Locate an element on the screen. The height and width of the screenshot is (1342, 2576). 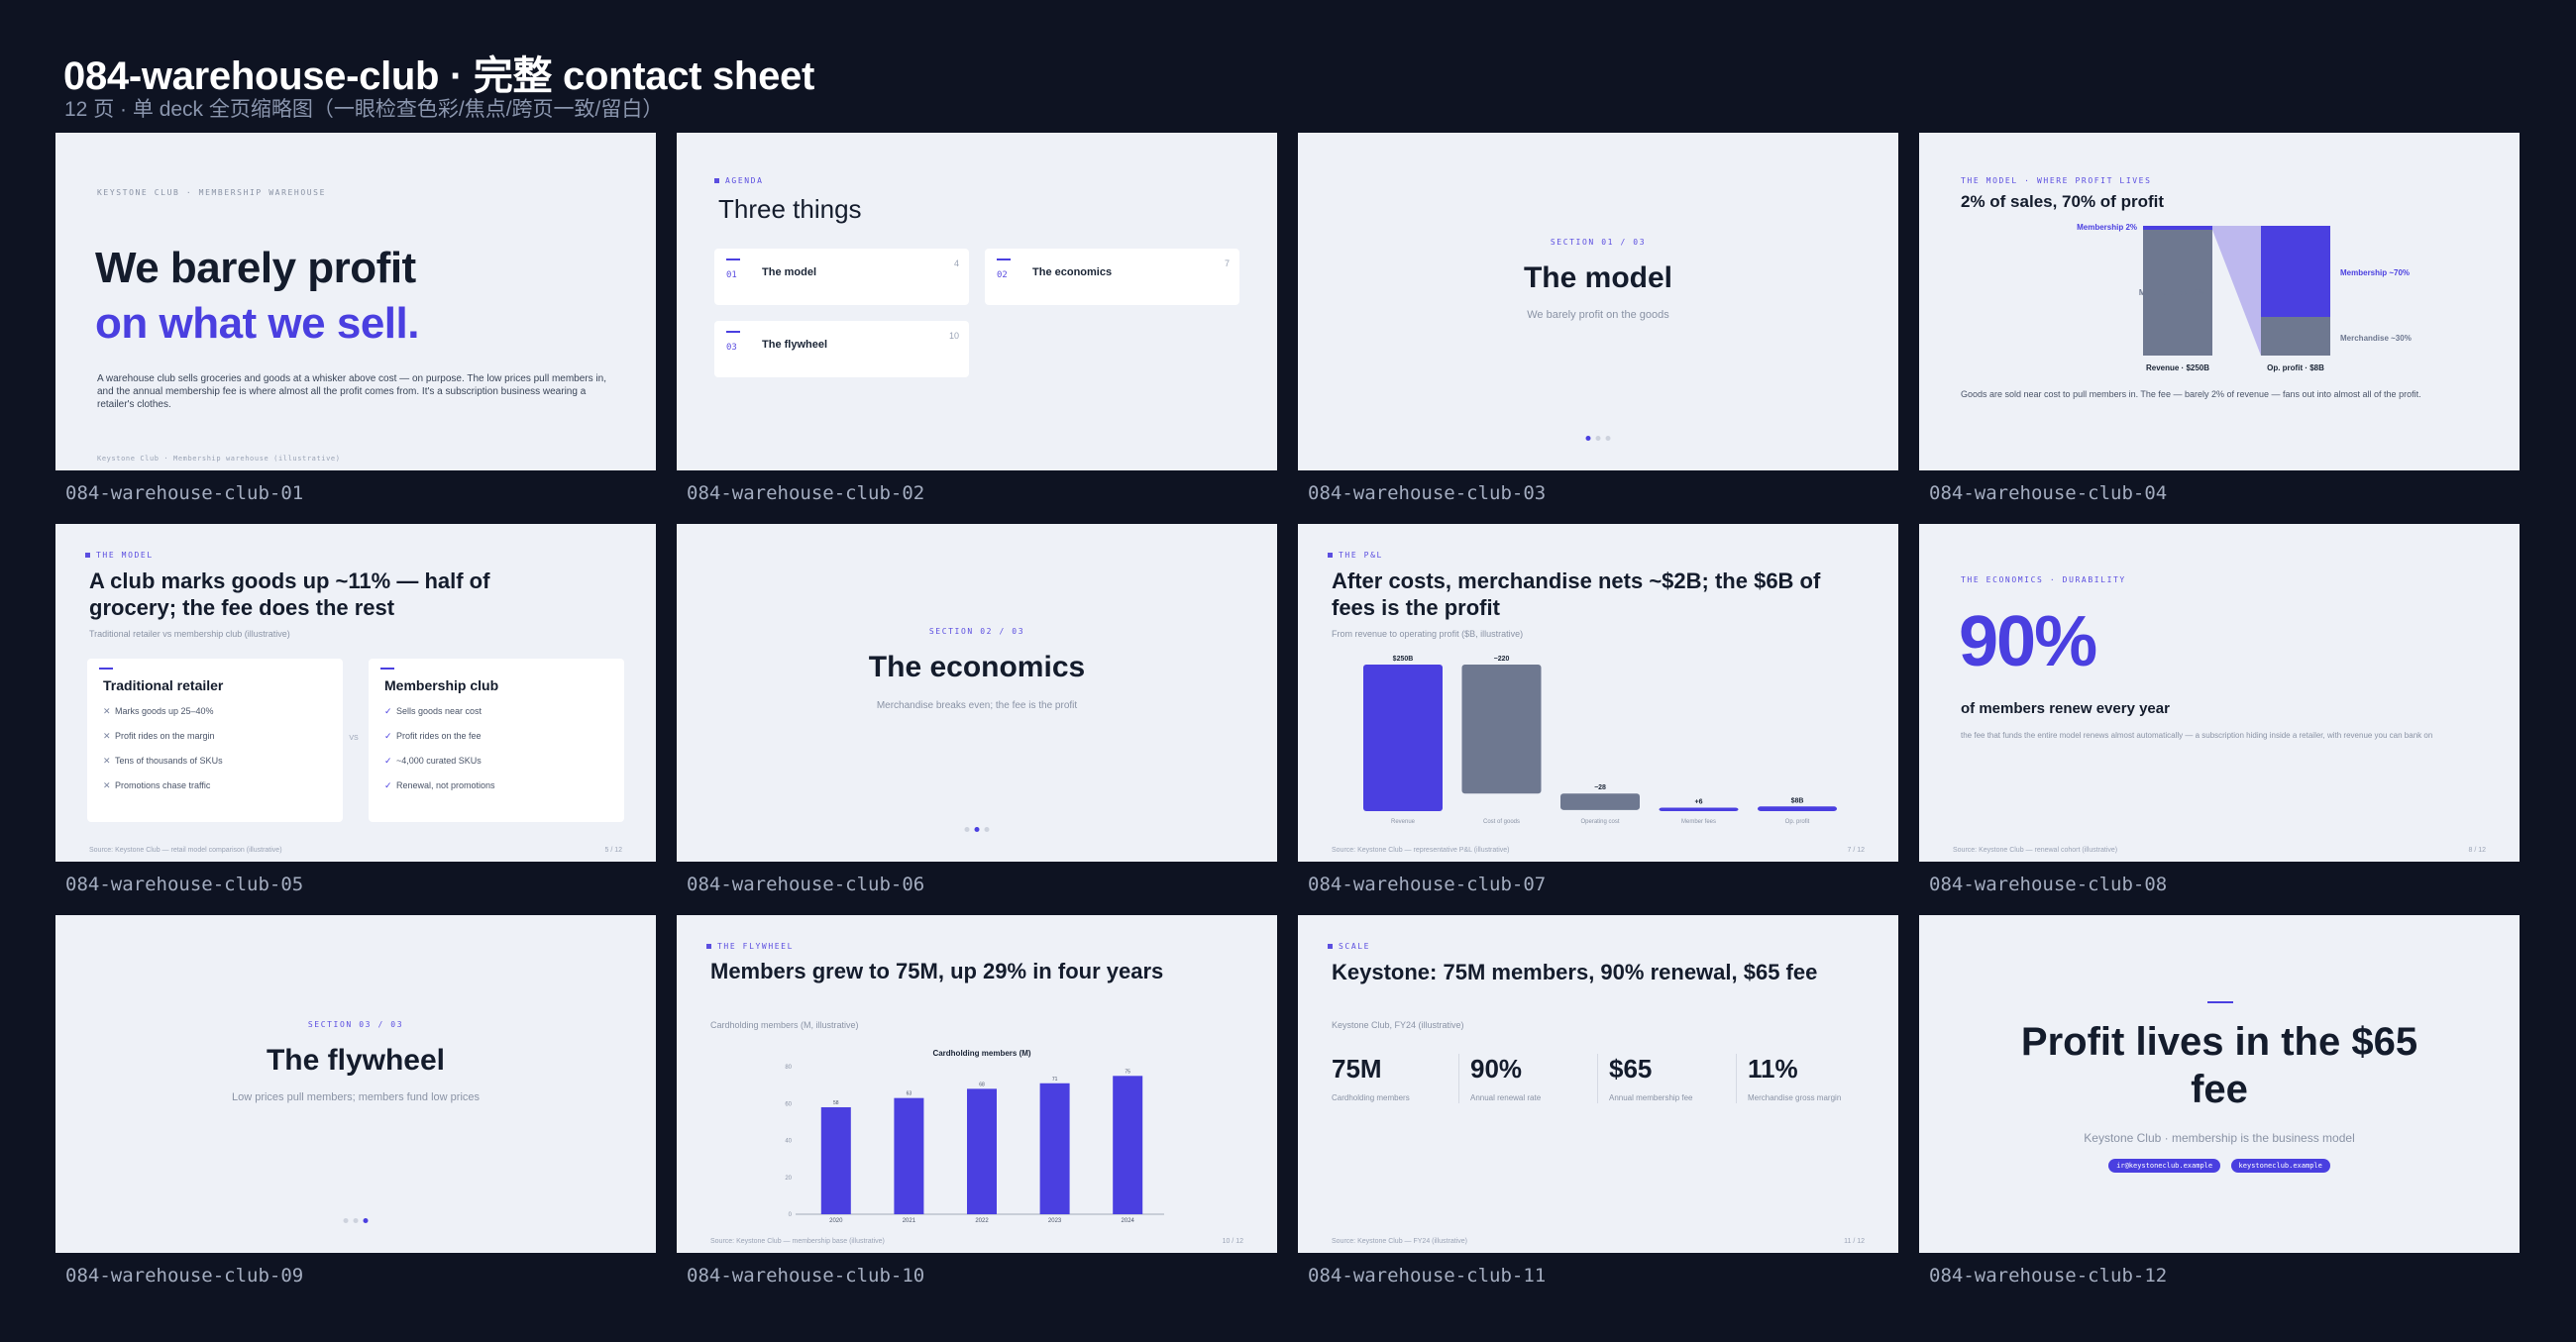
pnl-value-label: $250B is located at coordinates (1403, 659).